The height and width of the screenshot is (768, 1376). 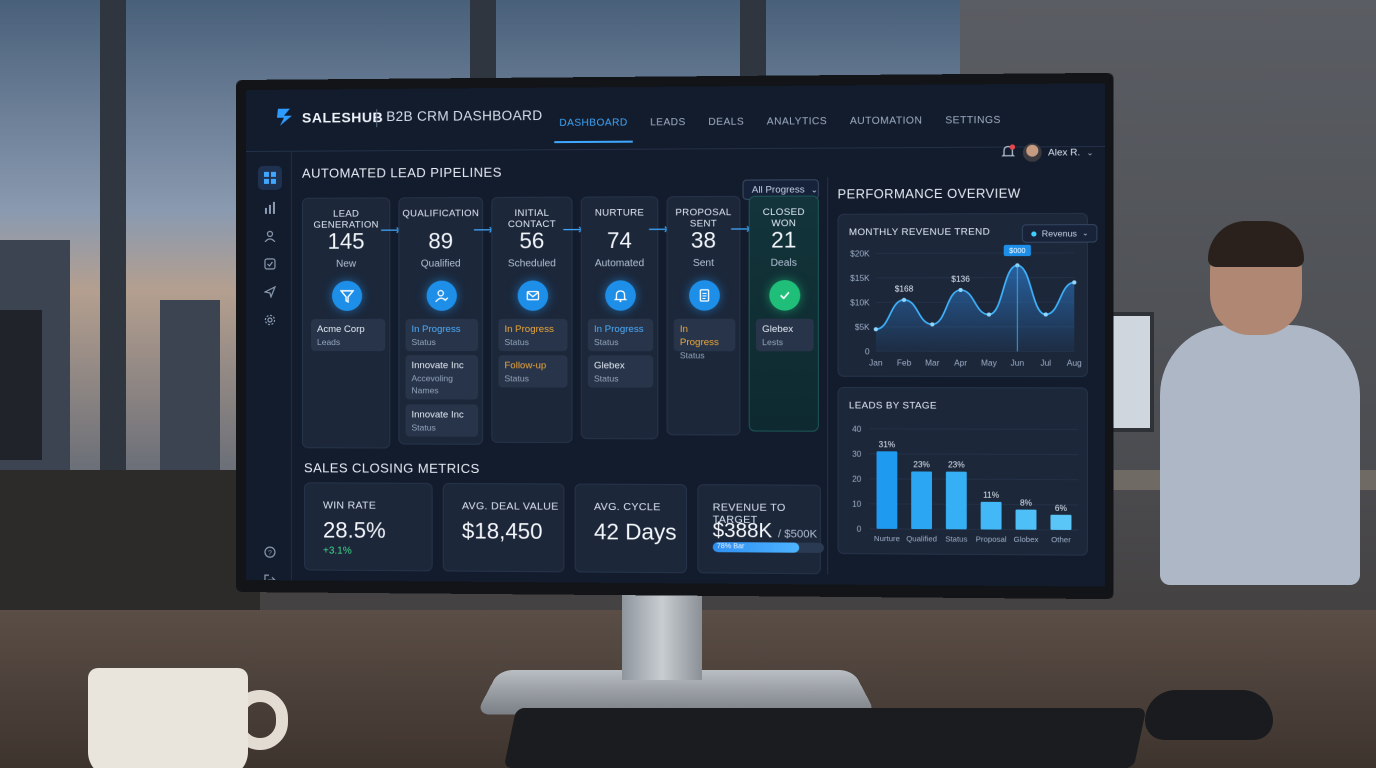 I want to click on stage-name: NURTURE, so click(x=620, y=212).